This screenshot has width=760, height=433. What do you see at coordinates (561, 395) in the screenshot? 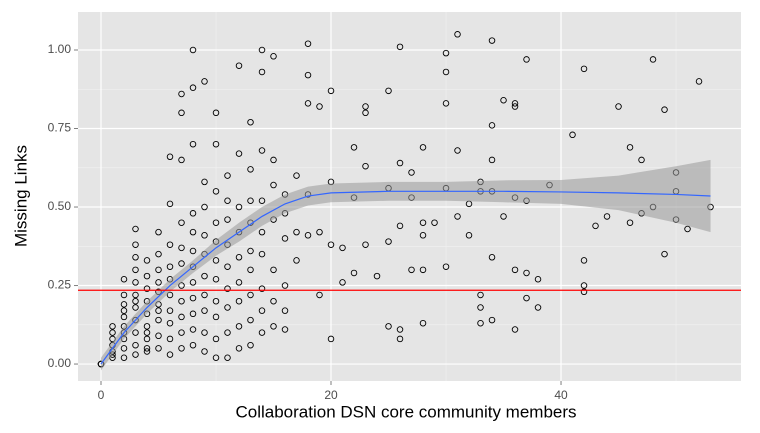
I see `x-tick-label: 40` at bounding box center [561, 395].